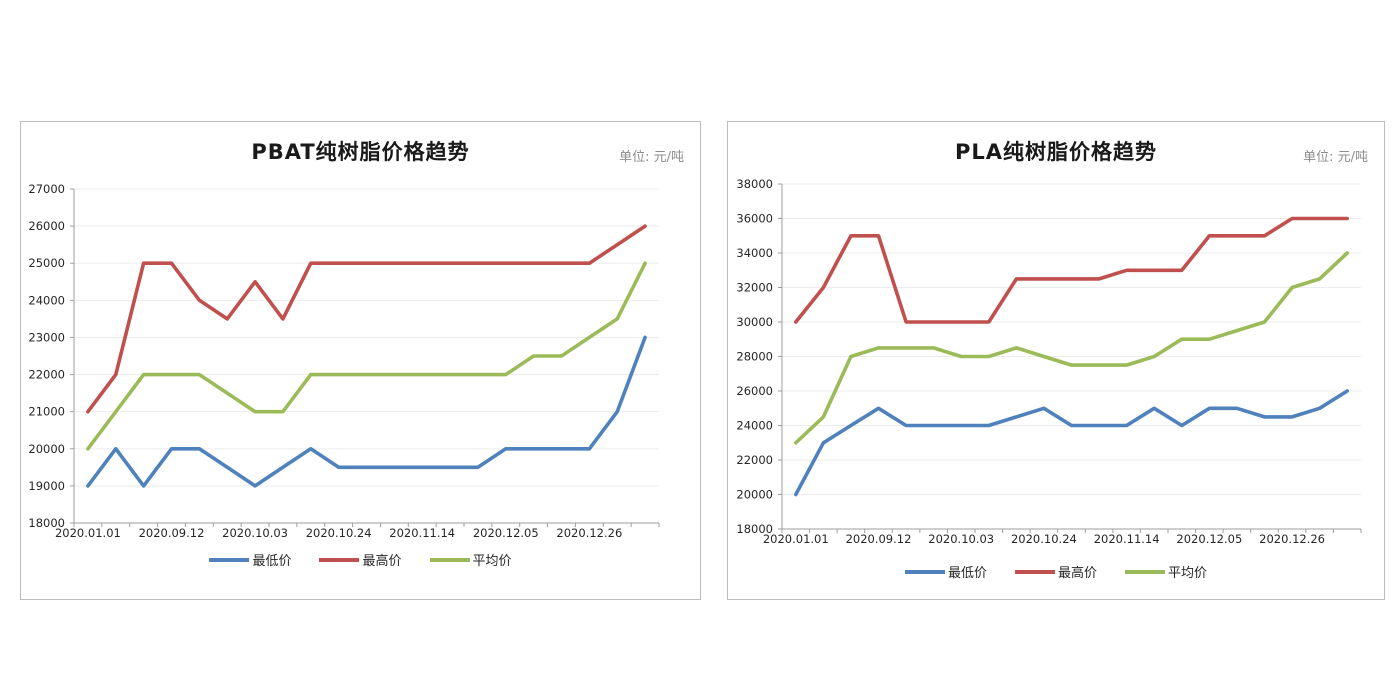 This screenshot has height=700, width=1400. What do you see at coordinates (46, 189) in the screenshot?
I see `svg-text: 27000` at bounding box center [46, 189].